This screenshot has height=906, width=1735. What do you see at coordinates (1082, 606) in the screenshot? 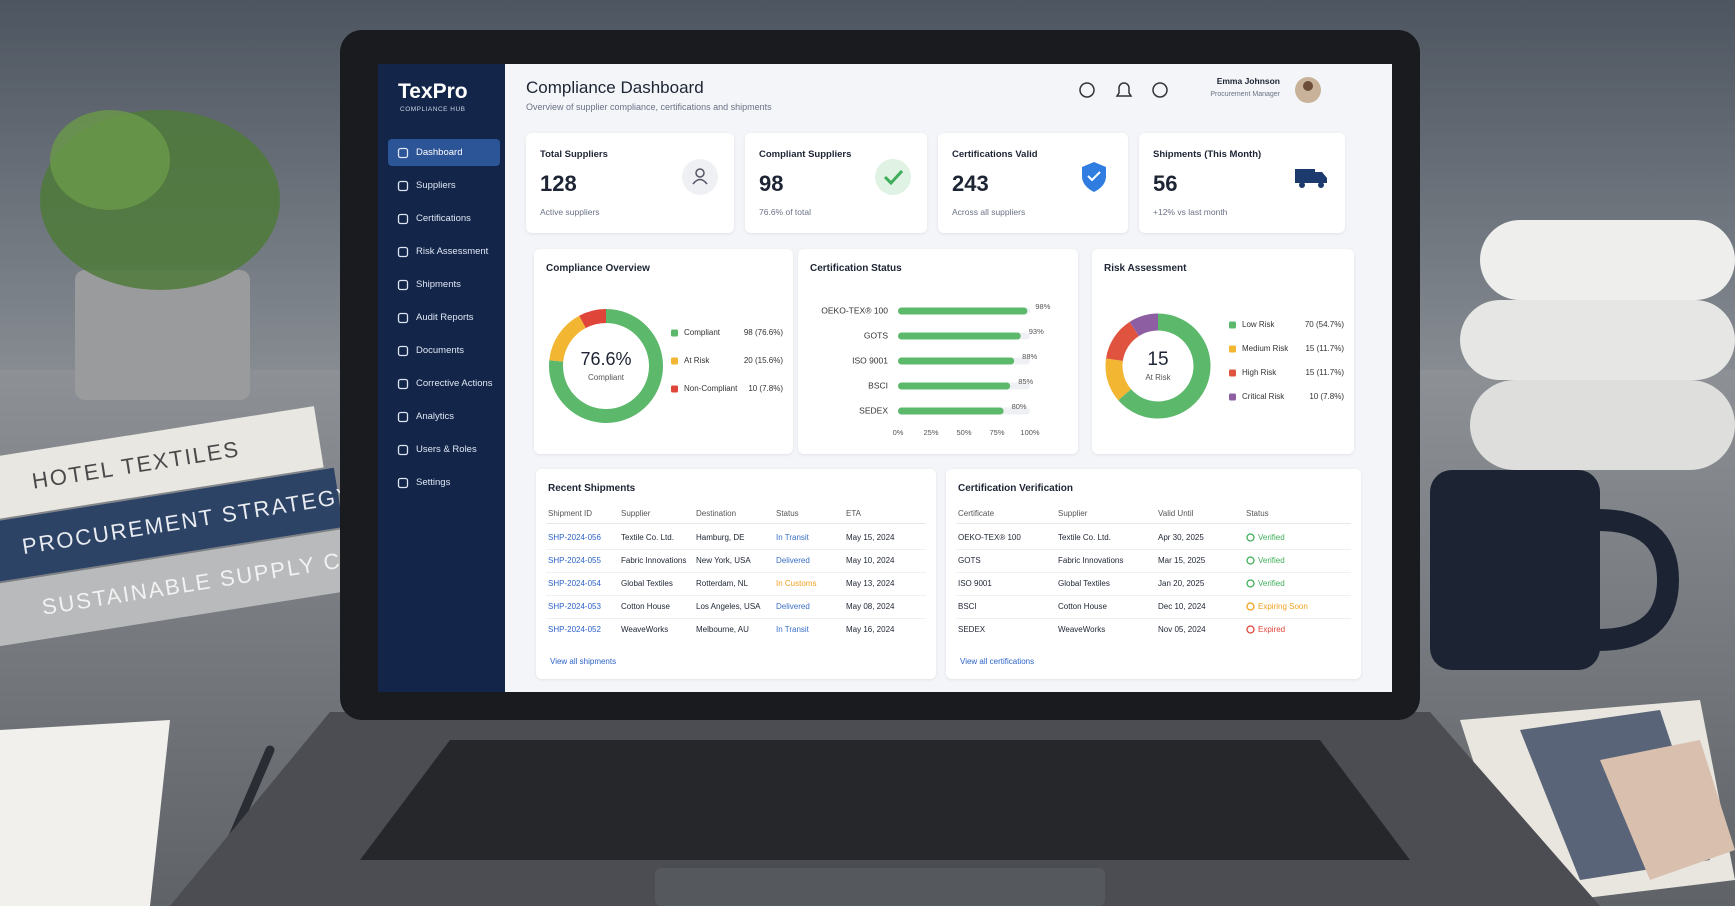
I see `table-cell: Cotton House` at bounding box center [1082, 606].